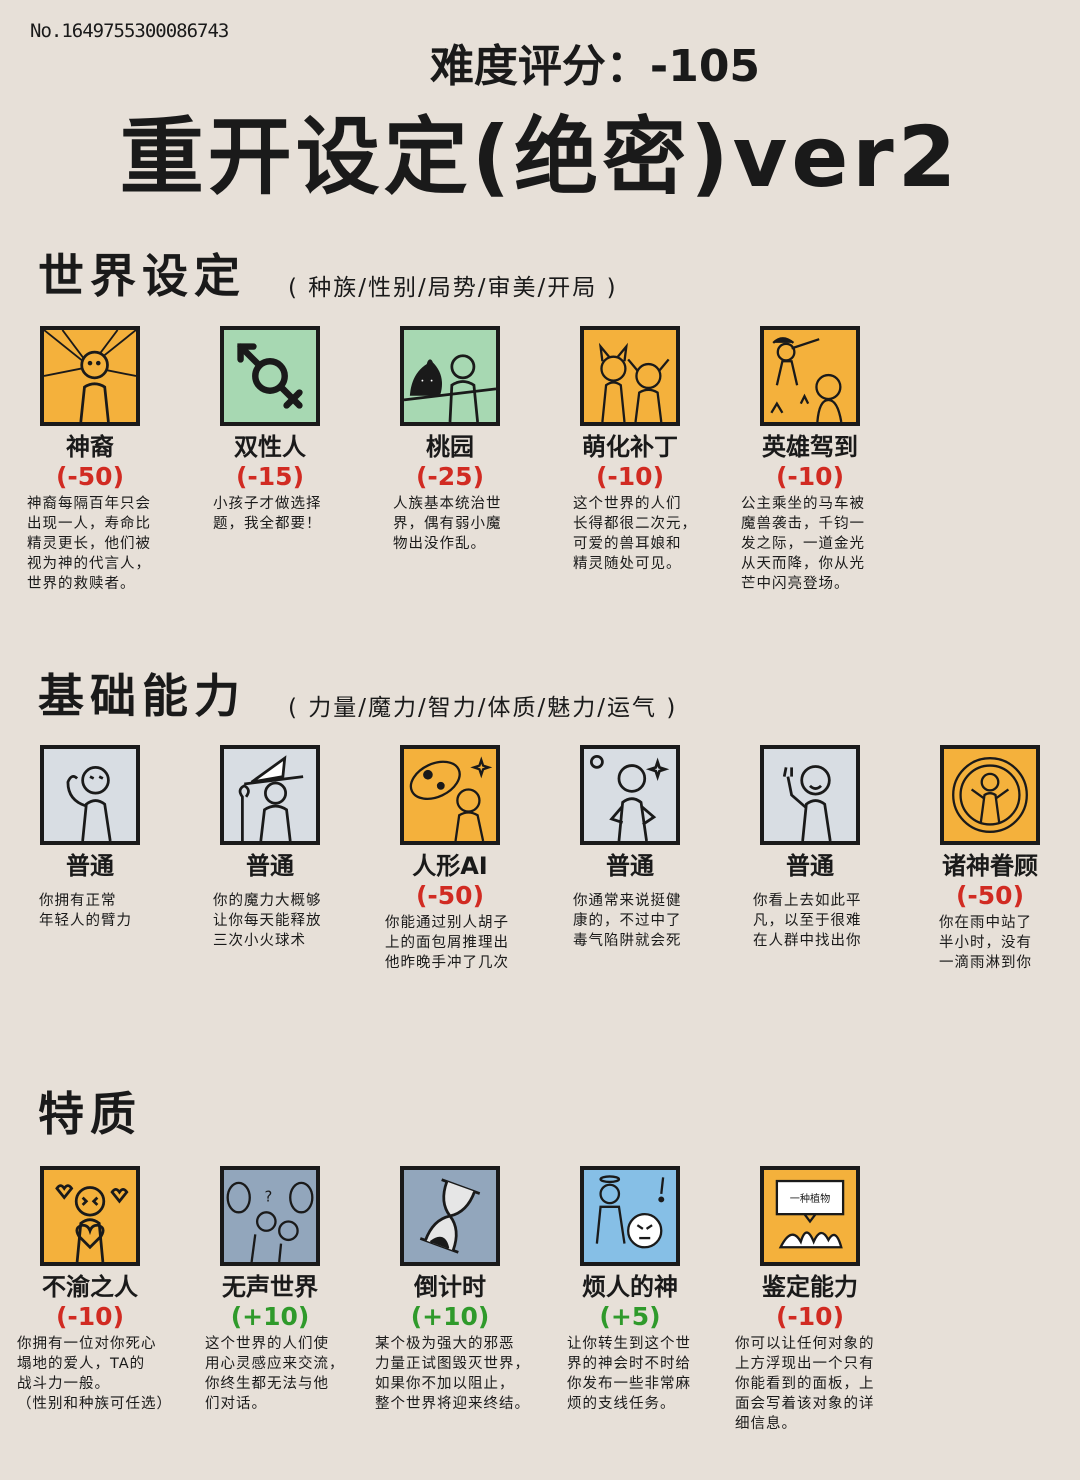 This screenshot has height=1480, width=1080. Describe the element at coordinates (630, 1287) in the screenshot. I see `card-name: 烦人的神` at that location.